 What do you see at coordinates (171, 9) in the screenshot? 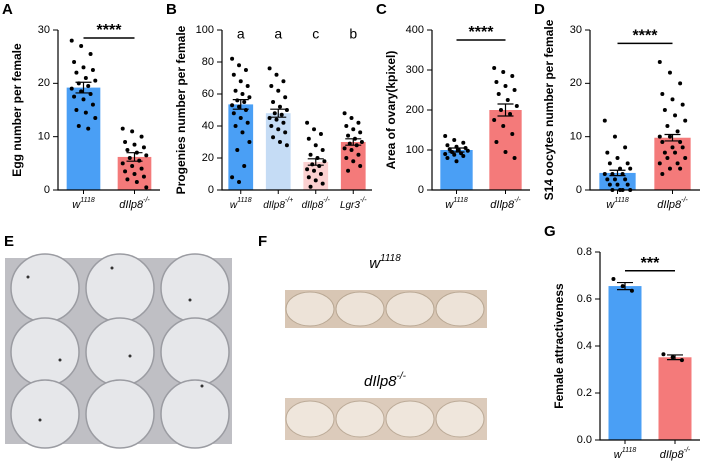
I see `panel-letter: B` at bounding box center [171, 9].